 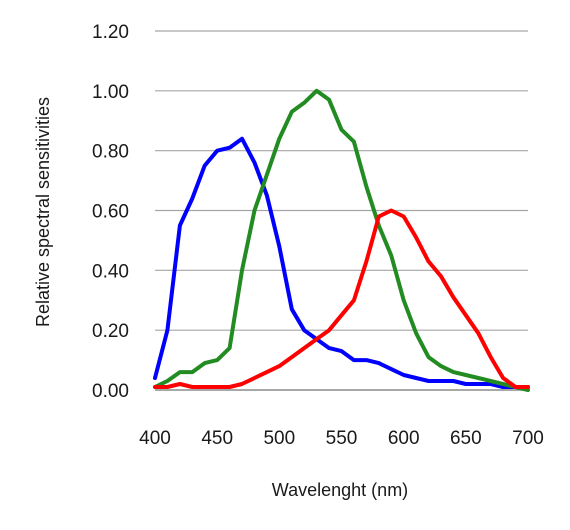 I want to click on x-tick-label: 650, so click(x=466, y=438).